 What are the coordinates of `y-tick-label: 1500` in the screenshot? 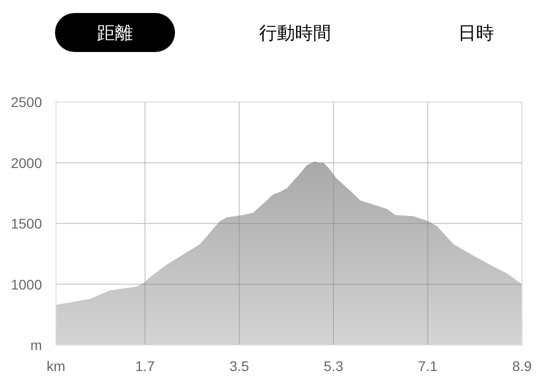 It's located at (26, 224).